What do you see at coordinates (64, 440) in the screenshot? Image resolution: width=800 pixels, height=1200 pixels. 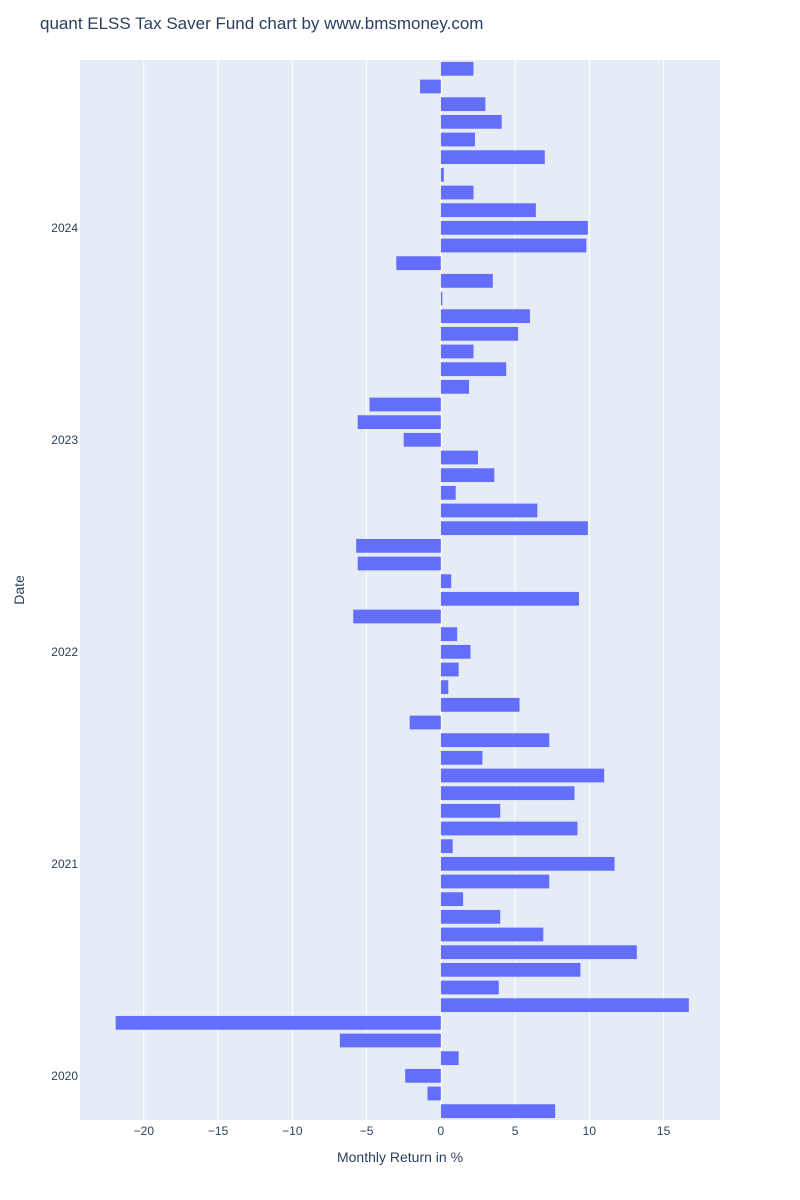 I see `y-tick-label: 2023` at bounding box center [64, 440].